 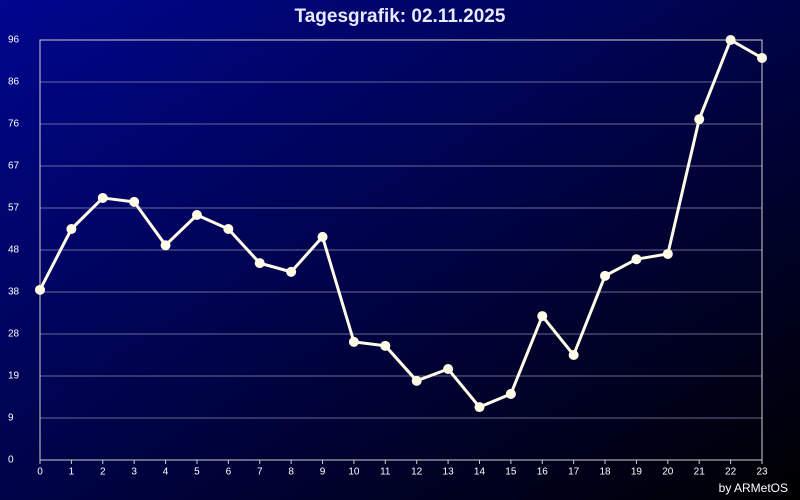 I want to click on x-tick-label: 18, so click(x=605, y=472).